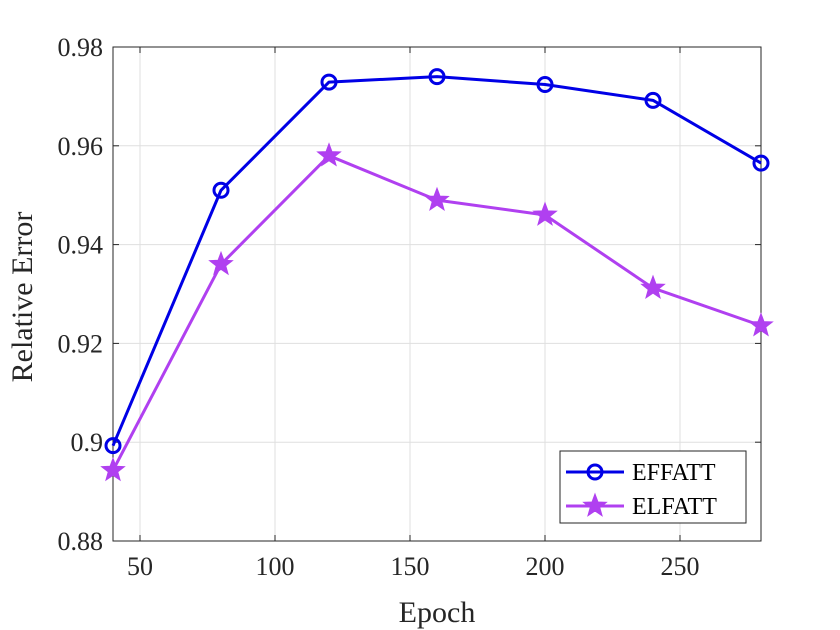  I want to click on y-tick-label: 0.96, so click(81, 146).